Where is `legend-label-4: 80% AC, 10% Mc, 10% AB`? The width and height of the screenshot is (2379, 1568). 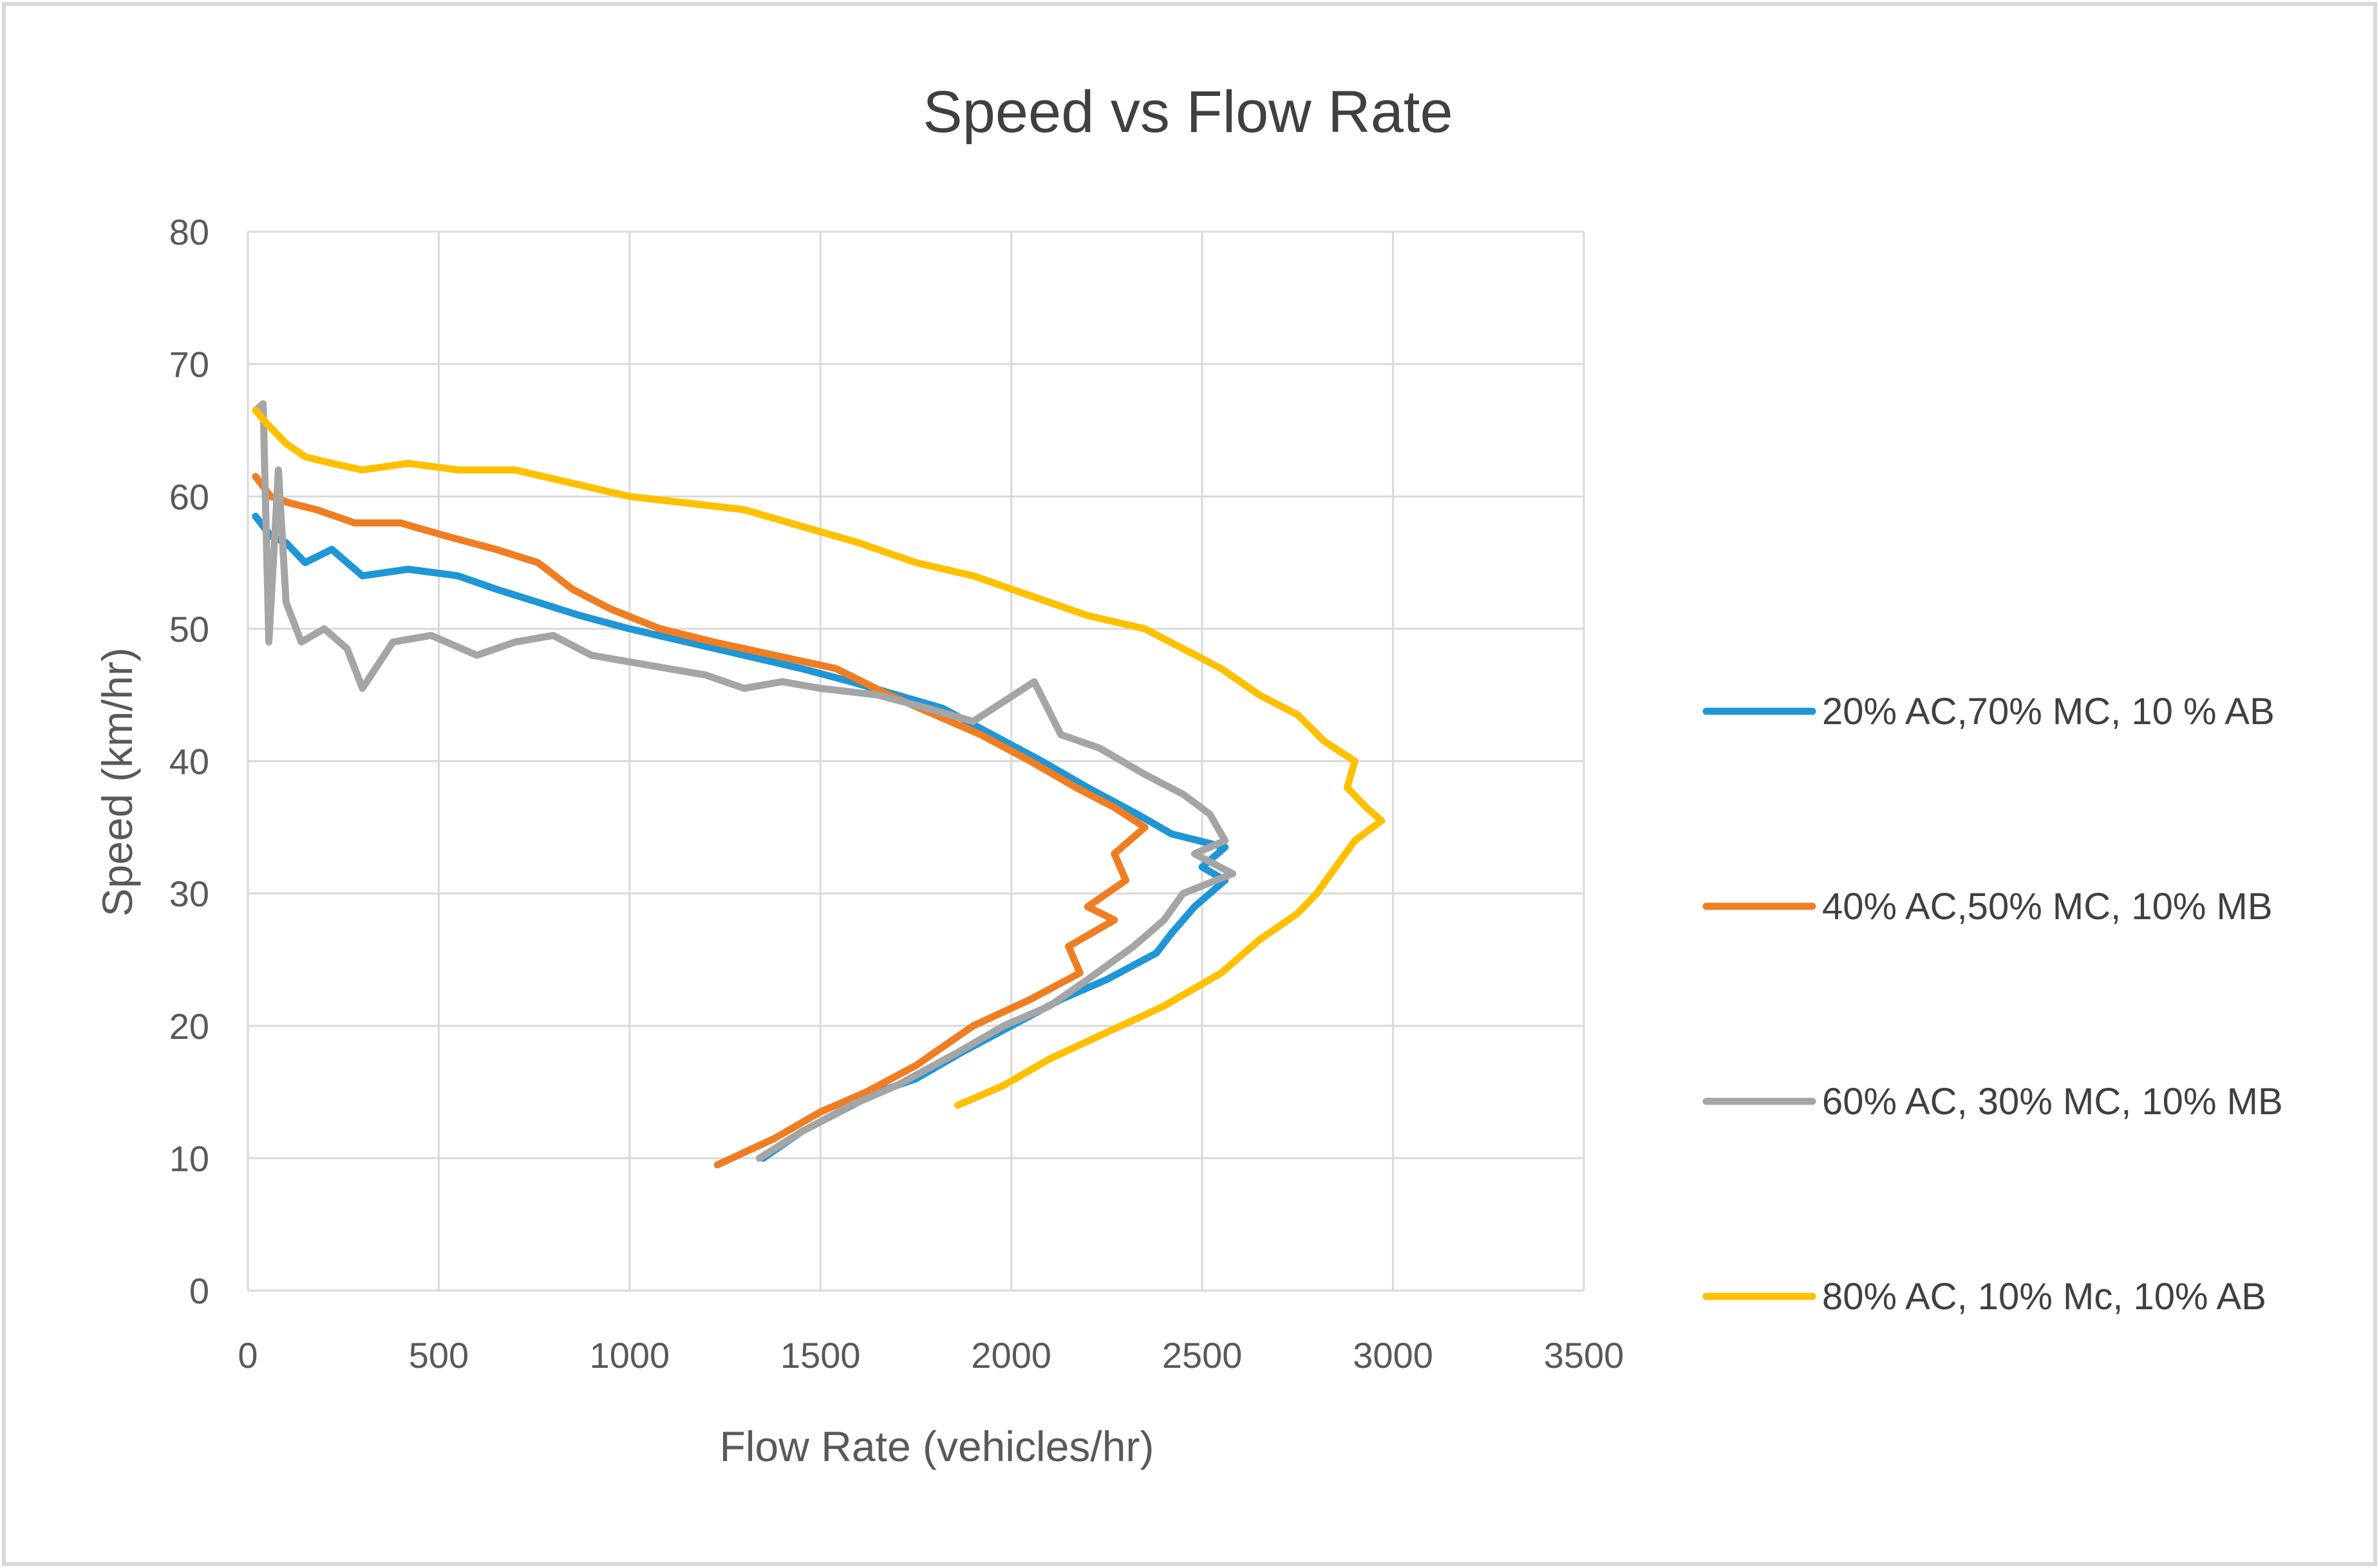
legend-label-4: 80% AC, 10% Mc, 10% AB is located at coordinates (2044, 1297).